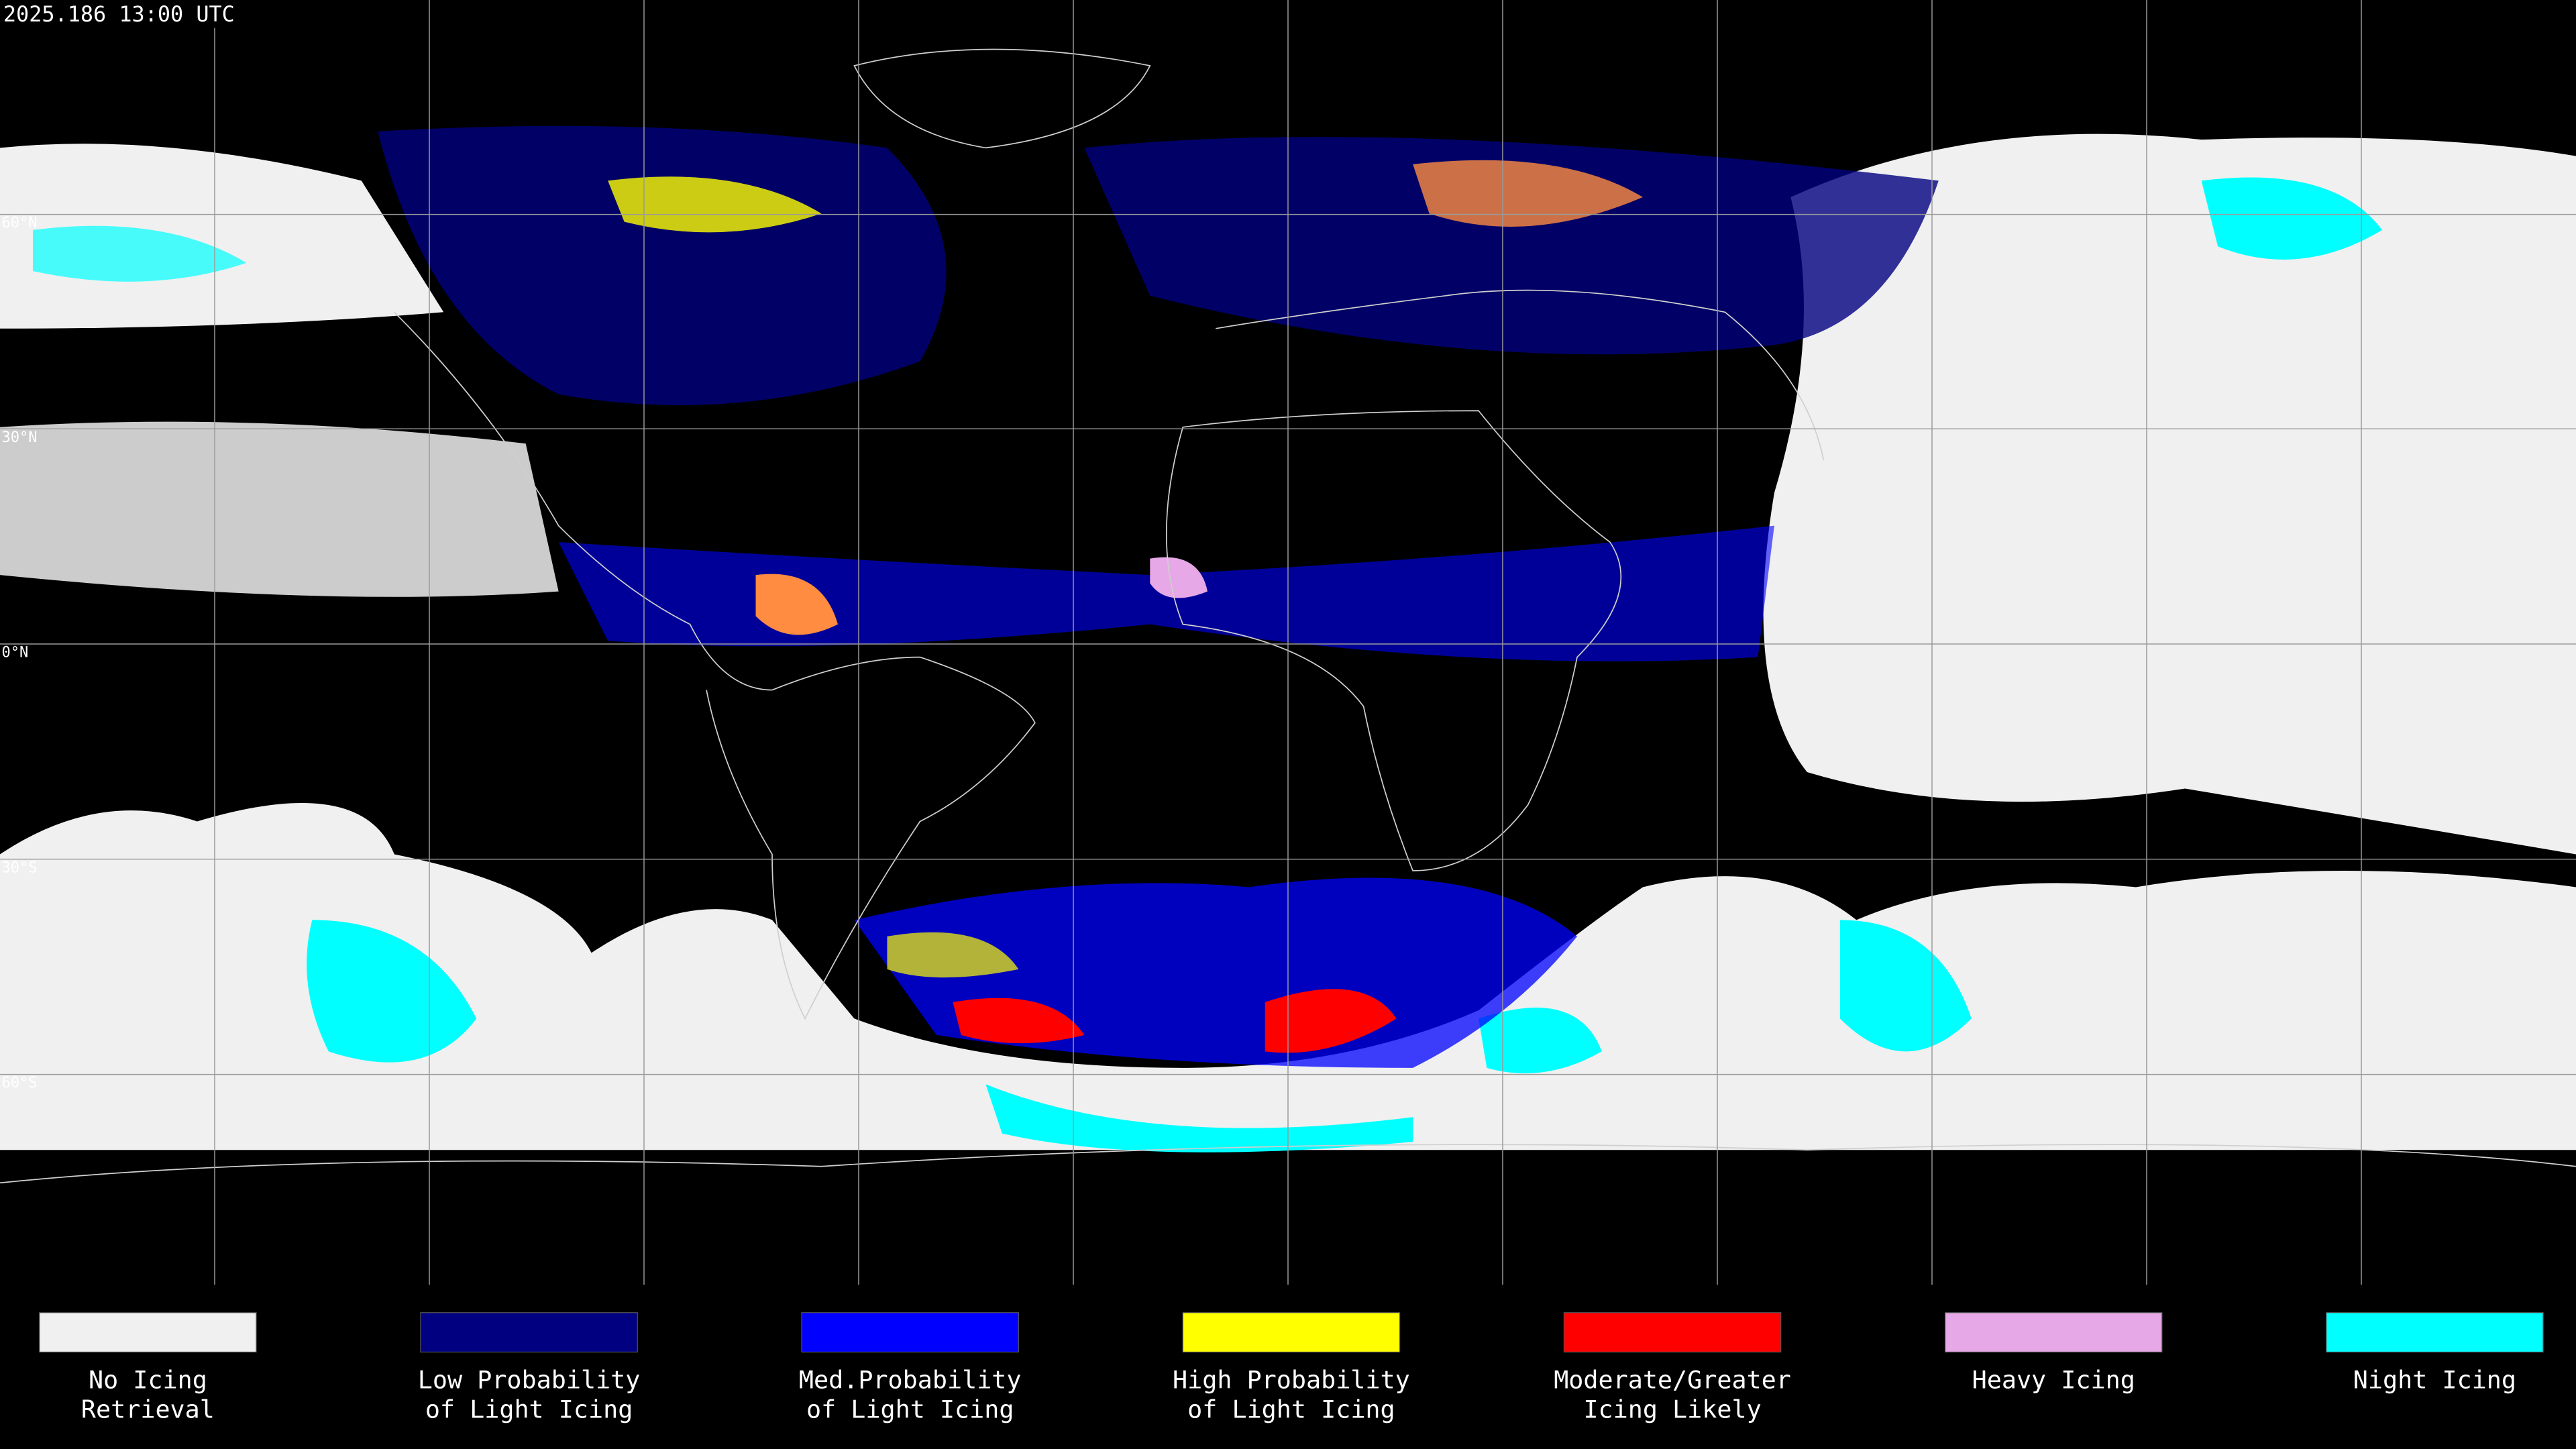 The width and height of the screenshot is (2576, 1449). Describe the element at coordinates (148, 1409) in the screenshot. I see `legend-label: Retrieval` at that location.